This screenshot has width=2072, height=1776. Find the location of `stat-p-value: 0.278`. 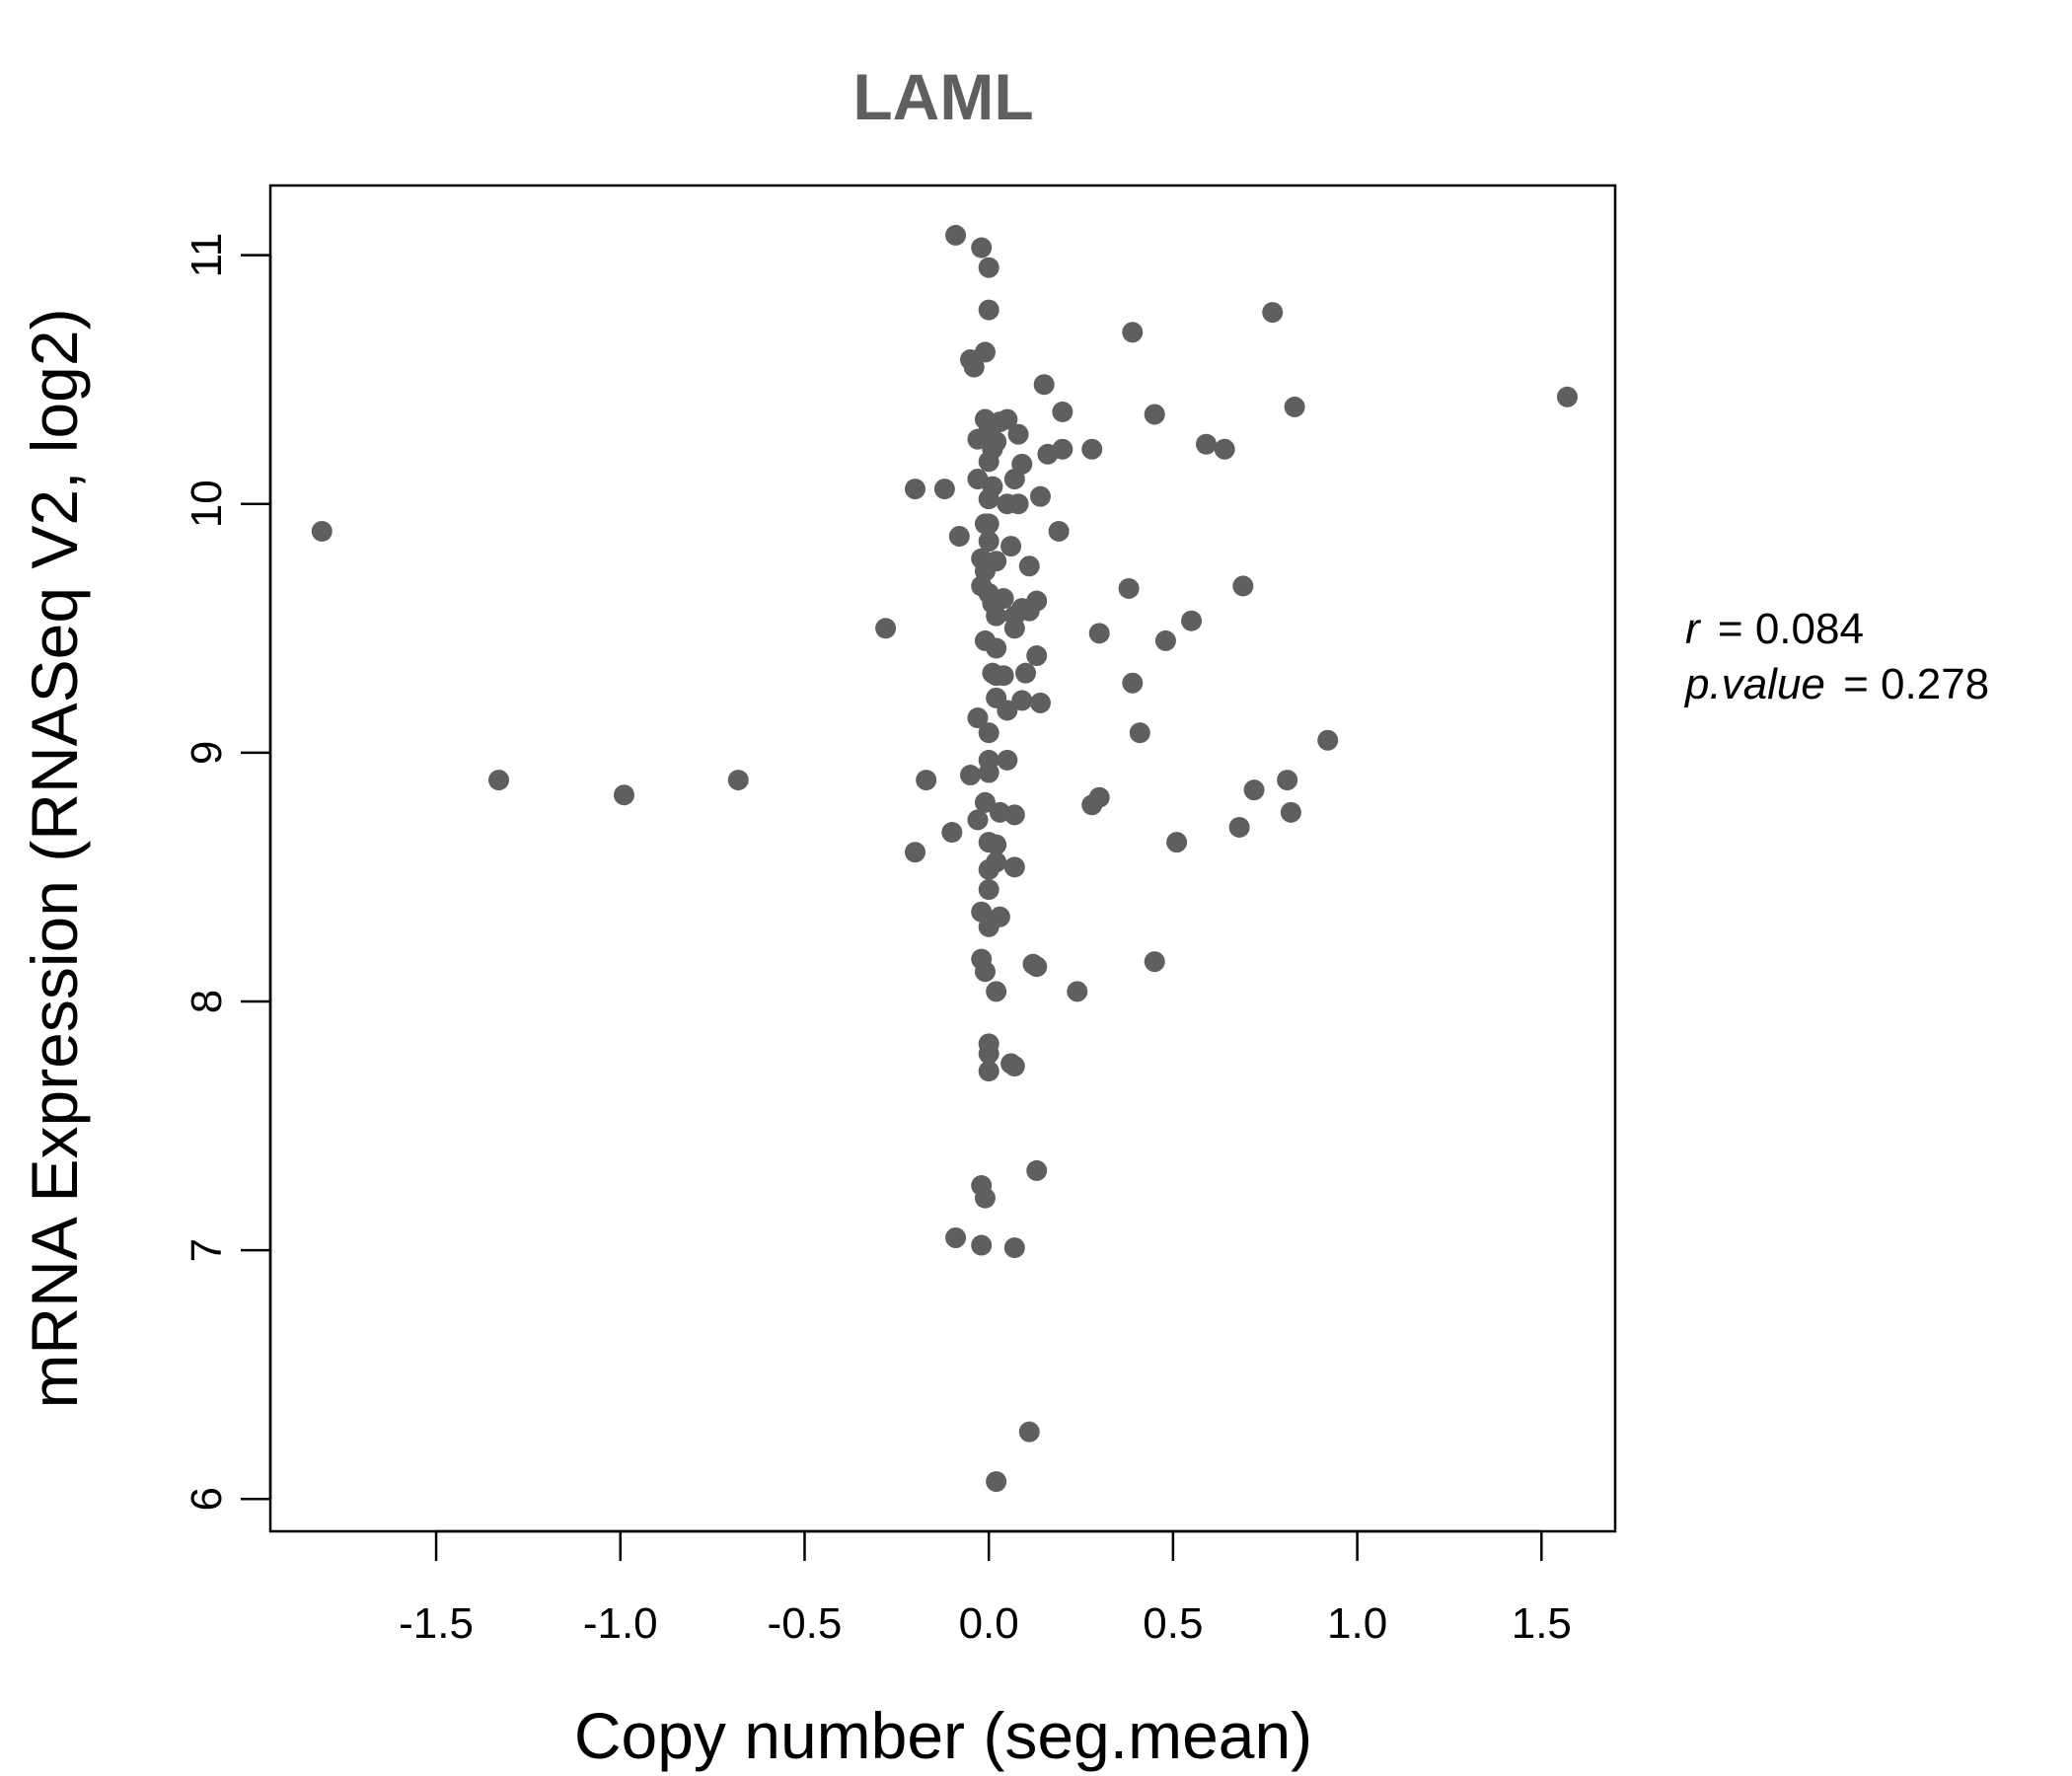

stat-p-value: 0.278 is located at coordinates (1935, 684).